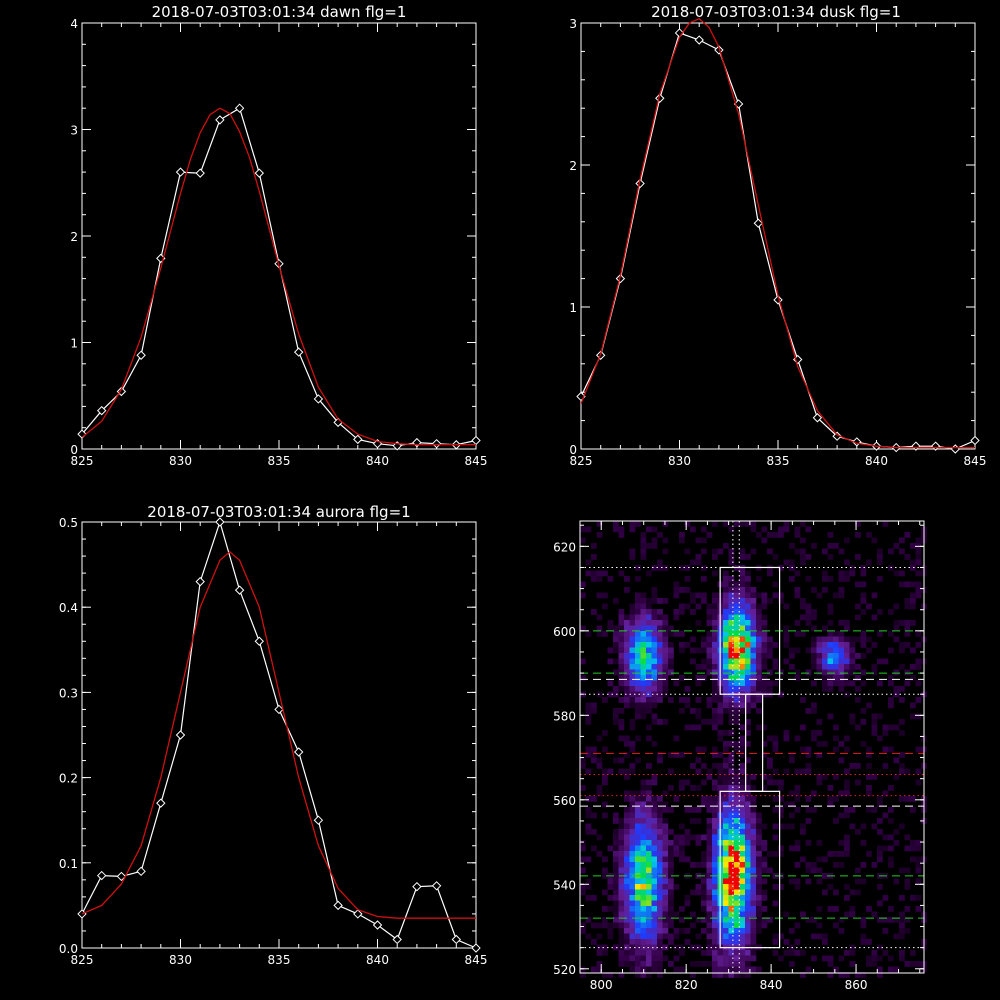 The width and height of the screenshot is (1000, 1000). What do you see at coordinates (679, 461) in the screenshot?
I see `dusk-xtick-label: 830` at bounding box center [679, 461].